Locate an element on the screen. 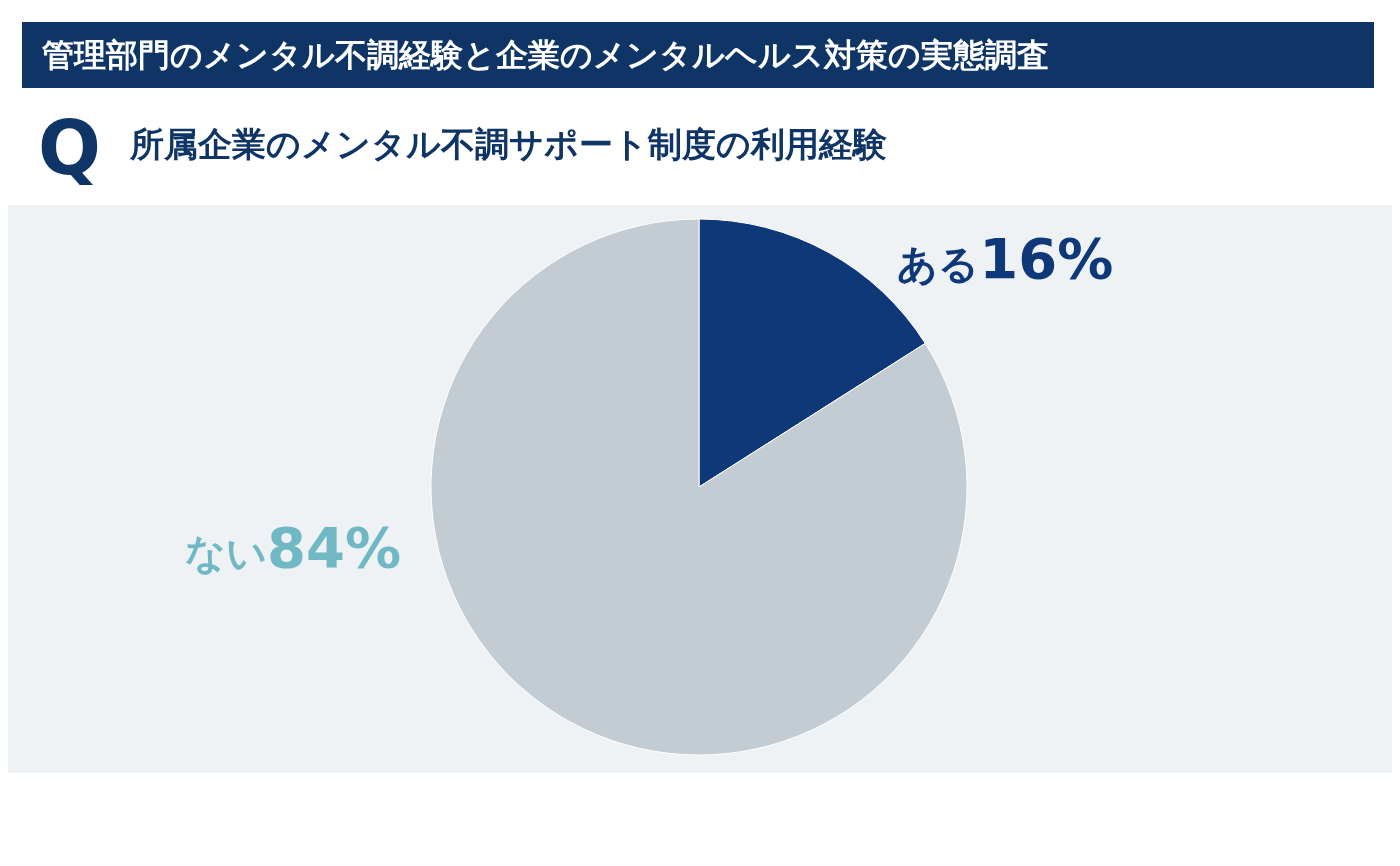 This screenshot has width=1400, height=866. chart-title: 管理部門のメンタル不調経験と企業のメンタルヘルス対策の実態調査 is located at coordinates (698, 55).